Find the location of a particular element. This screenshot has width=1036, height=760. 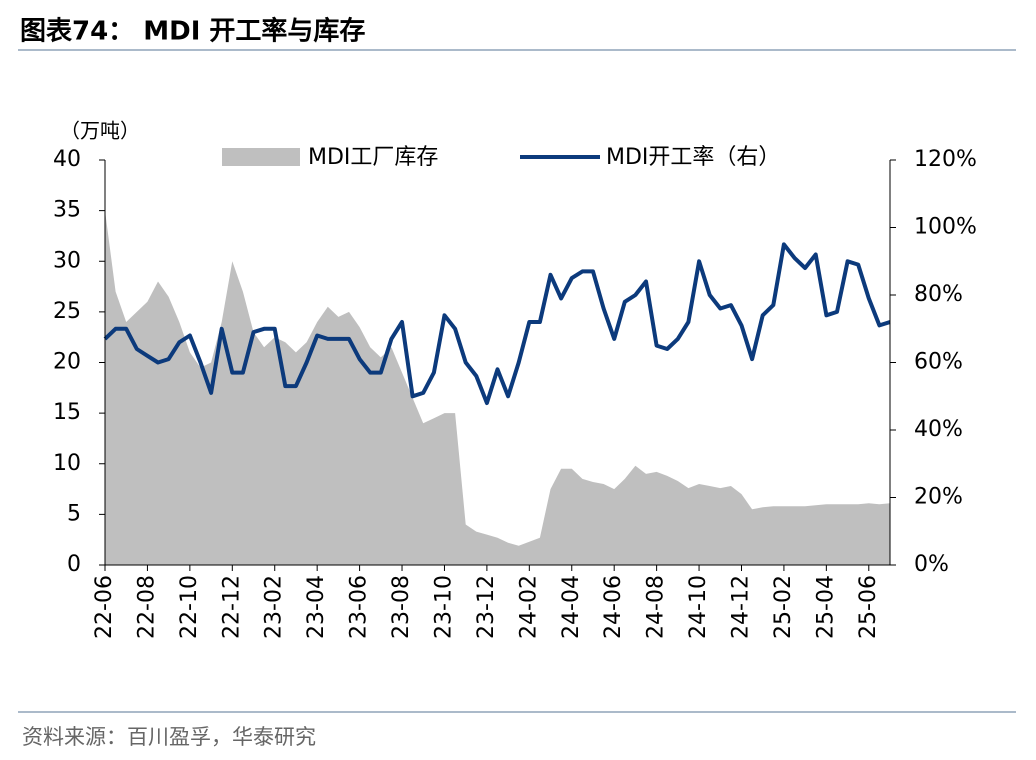

y-tick-label: 5 is located at coordinates (74, 513).